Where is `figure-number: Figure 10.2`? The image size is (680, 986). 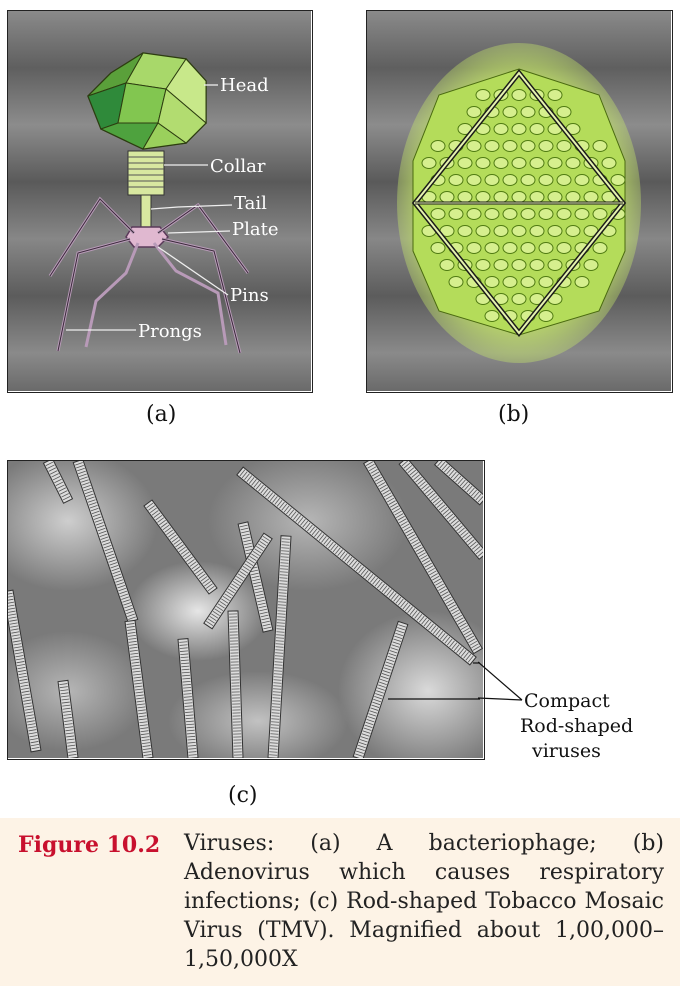
figure-number: Figure 10.2 is located at coordinates (89, 845).